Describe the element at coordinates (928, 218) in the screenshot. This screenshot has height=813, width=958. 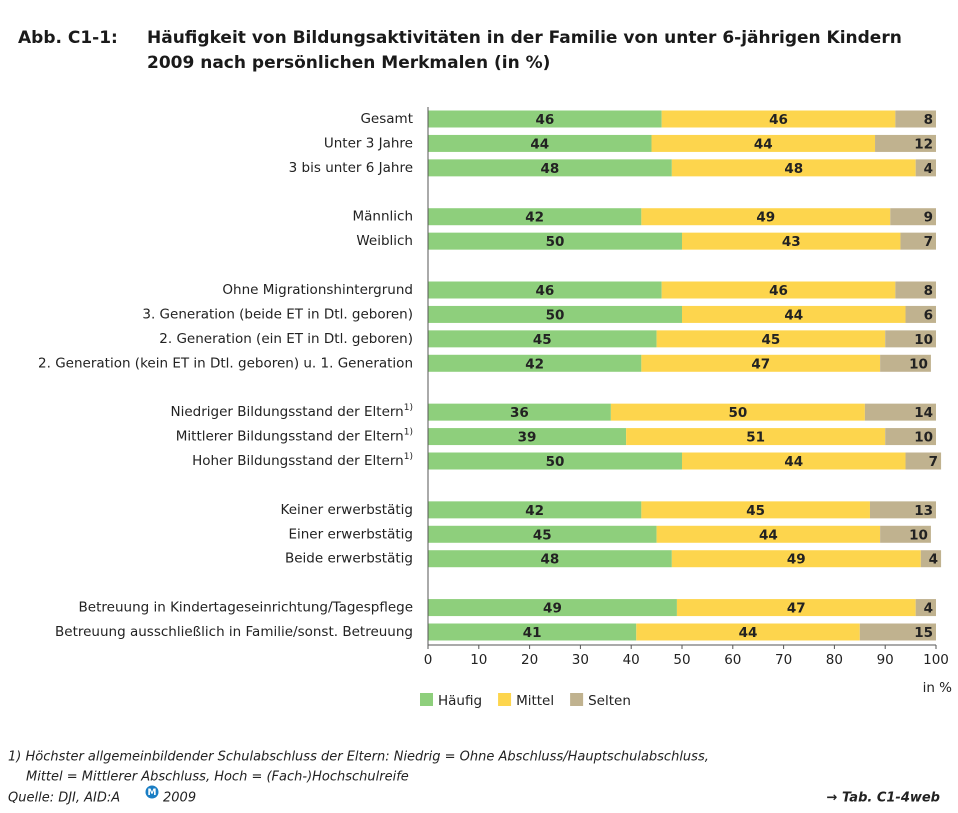
I see `value-label: 9` at that location.